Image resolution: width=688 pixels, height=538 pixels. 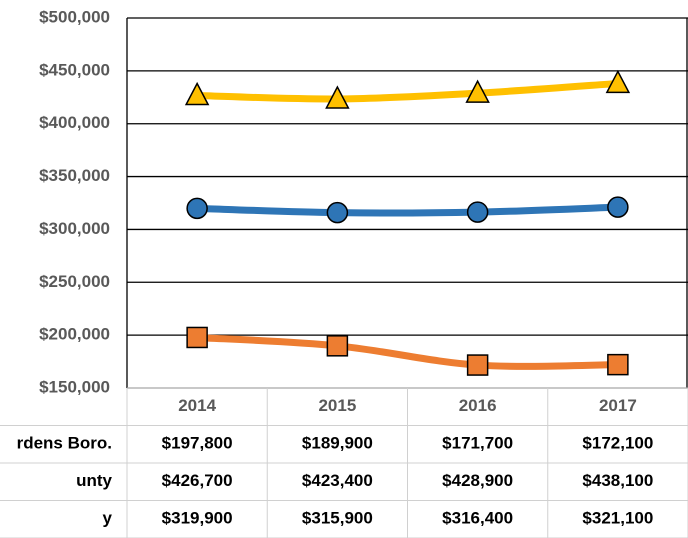 What do you see at coordinates (337, 518) in the screenshot?
I see `table-cell: $315,900` at bounding box center [337, 518].